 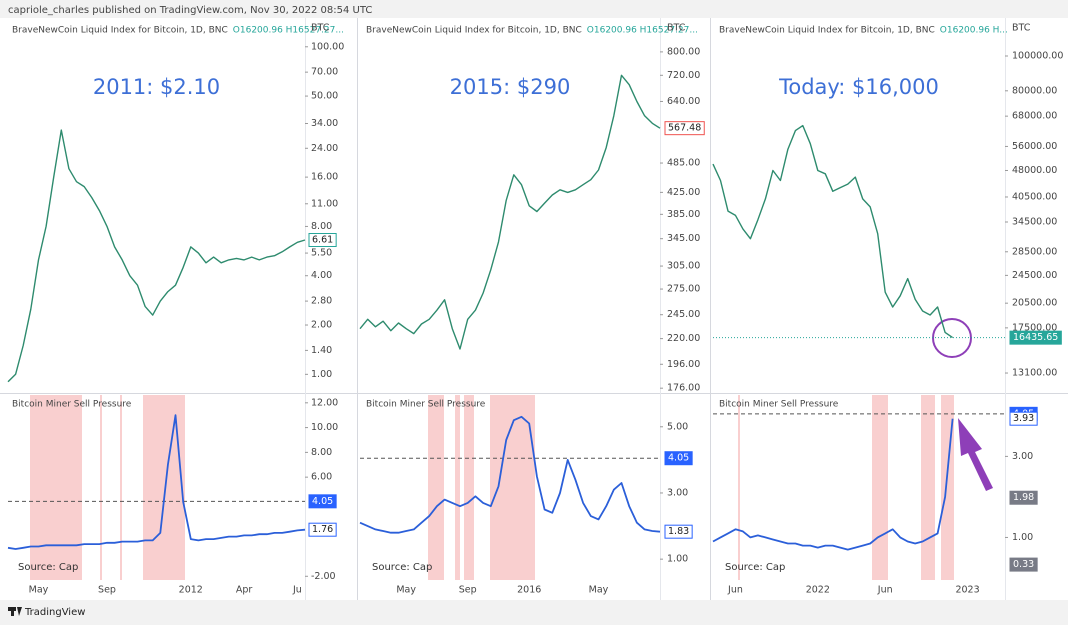 What do you see at coordinates (683, 101) in the screenshot?
I see `y-tick-label: 640.00` at bounding box center [683, 101].